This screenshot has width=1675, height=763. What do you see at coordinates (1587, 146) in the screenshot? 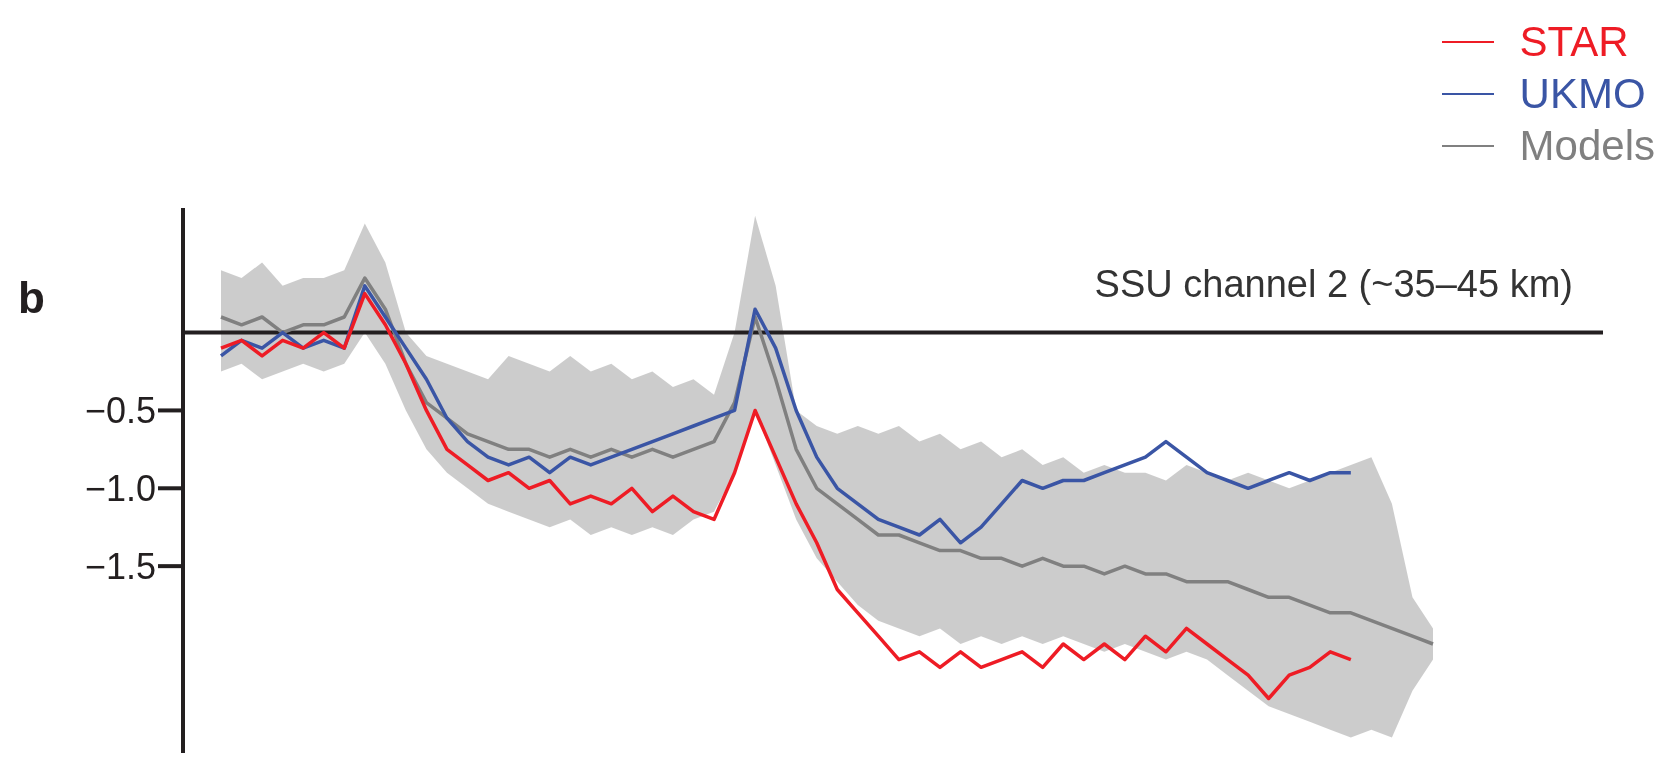
I see `legend-label: Models` at bounding box center [1587, 146].